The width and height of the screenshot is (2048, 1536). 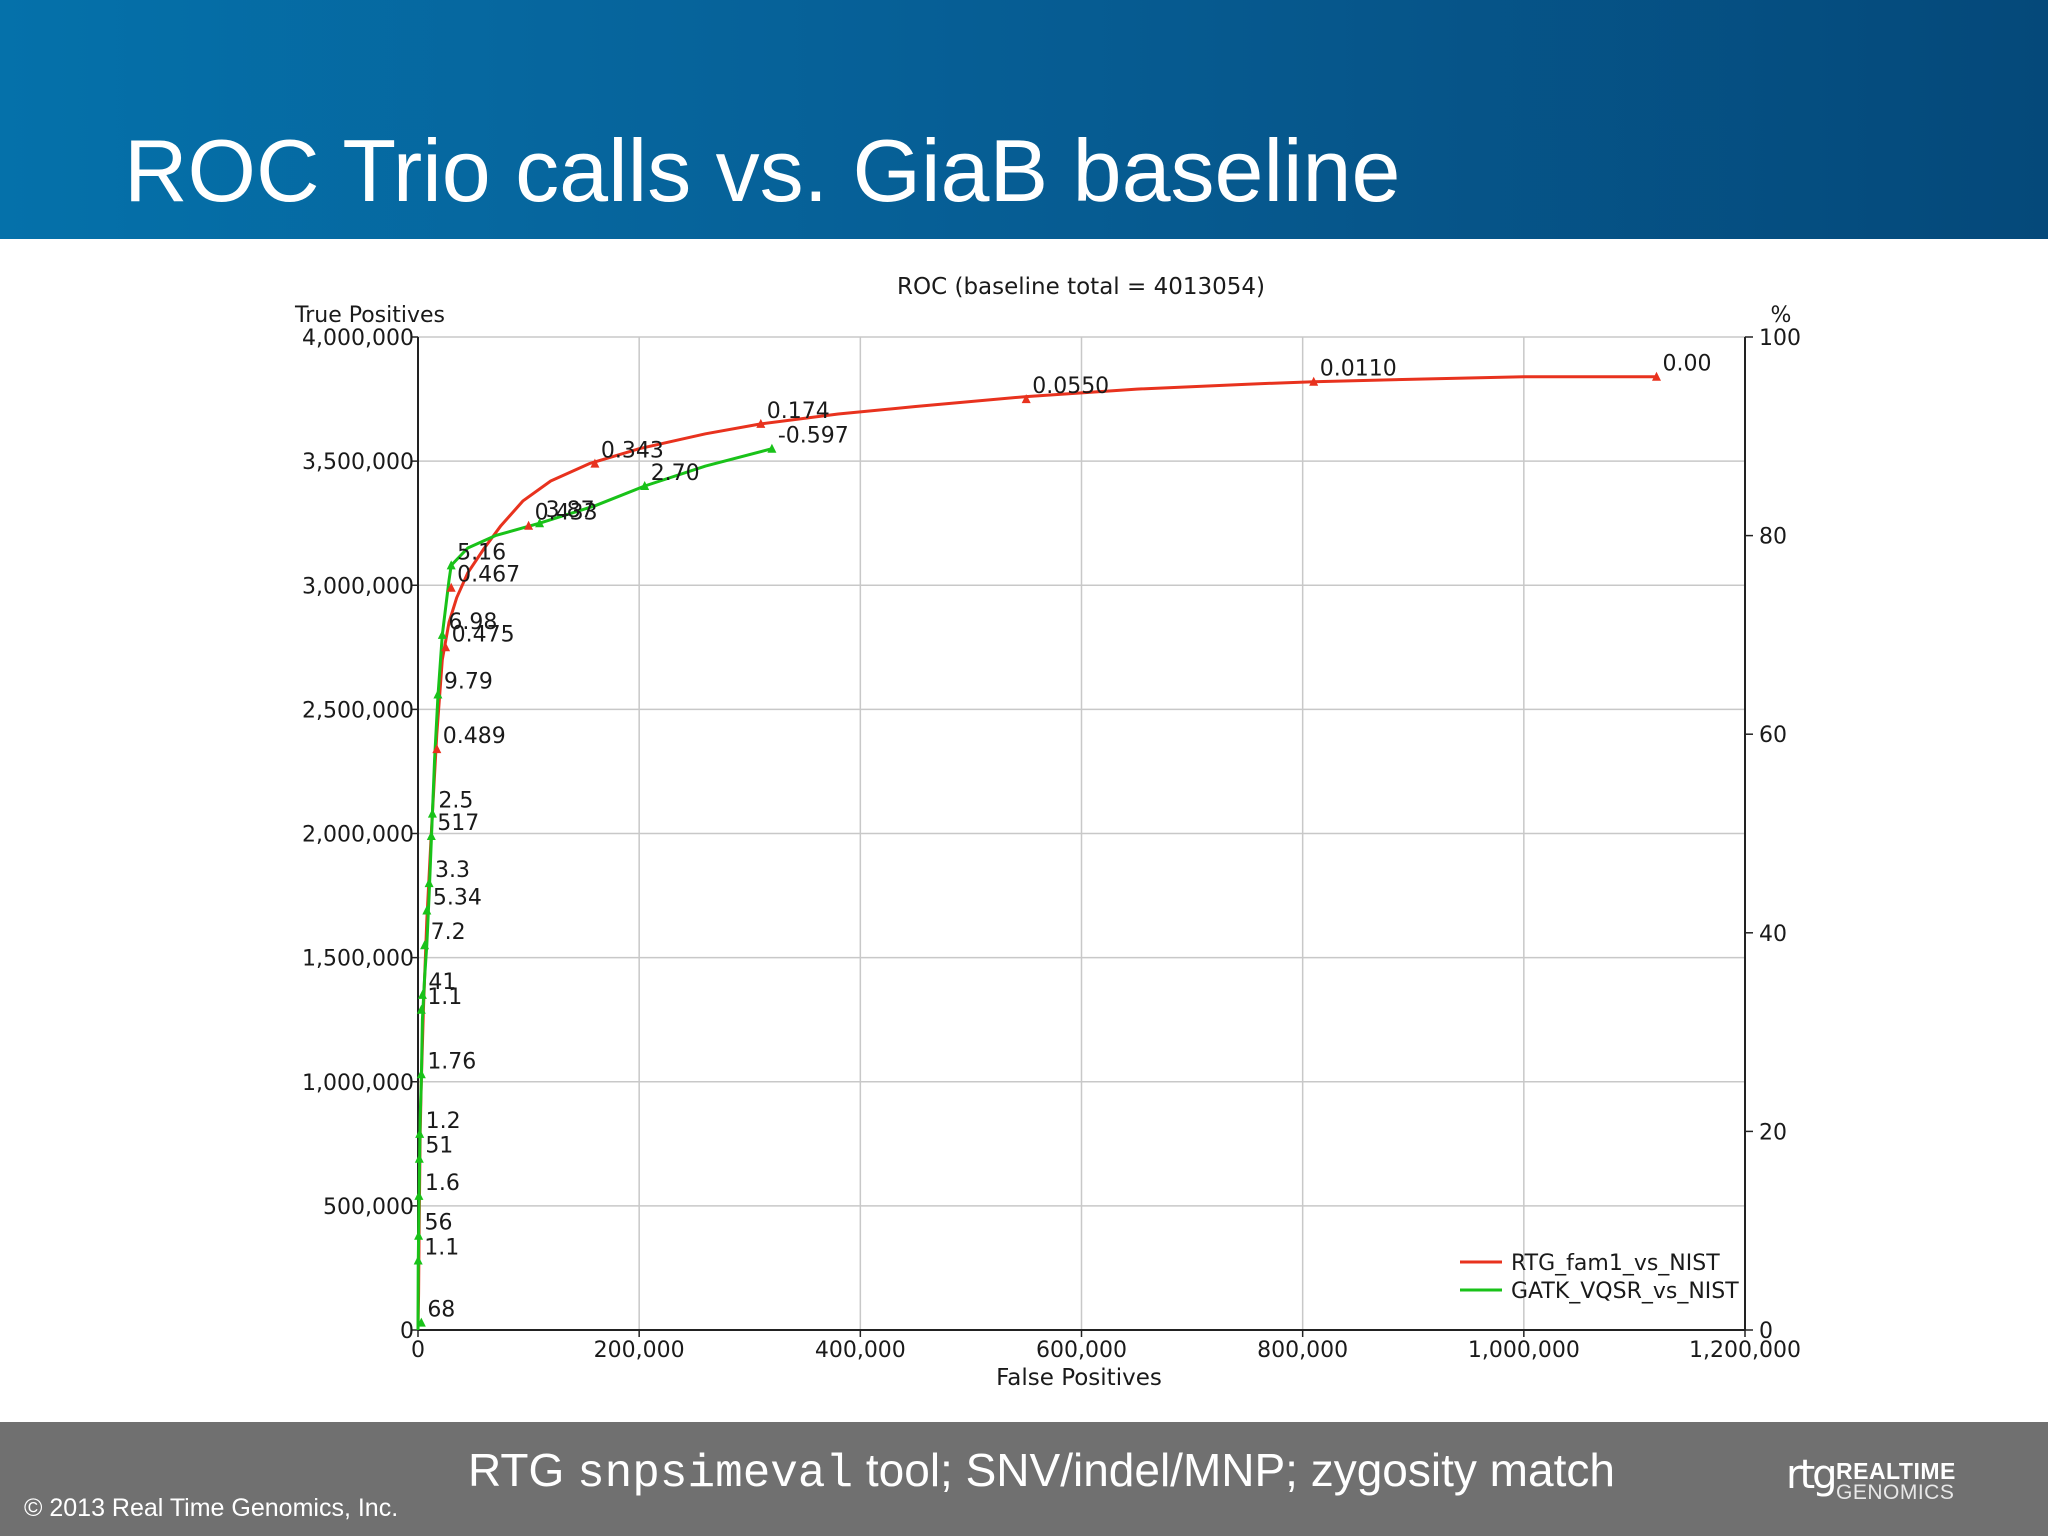 What do you see at coordinates (442, 1183) in the screenshot?
I see `point-label-gatk-vqsr-vs-nist: 1.6` at bounding box center [442, 1183].